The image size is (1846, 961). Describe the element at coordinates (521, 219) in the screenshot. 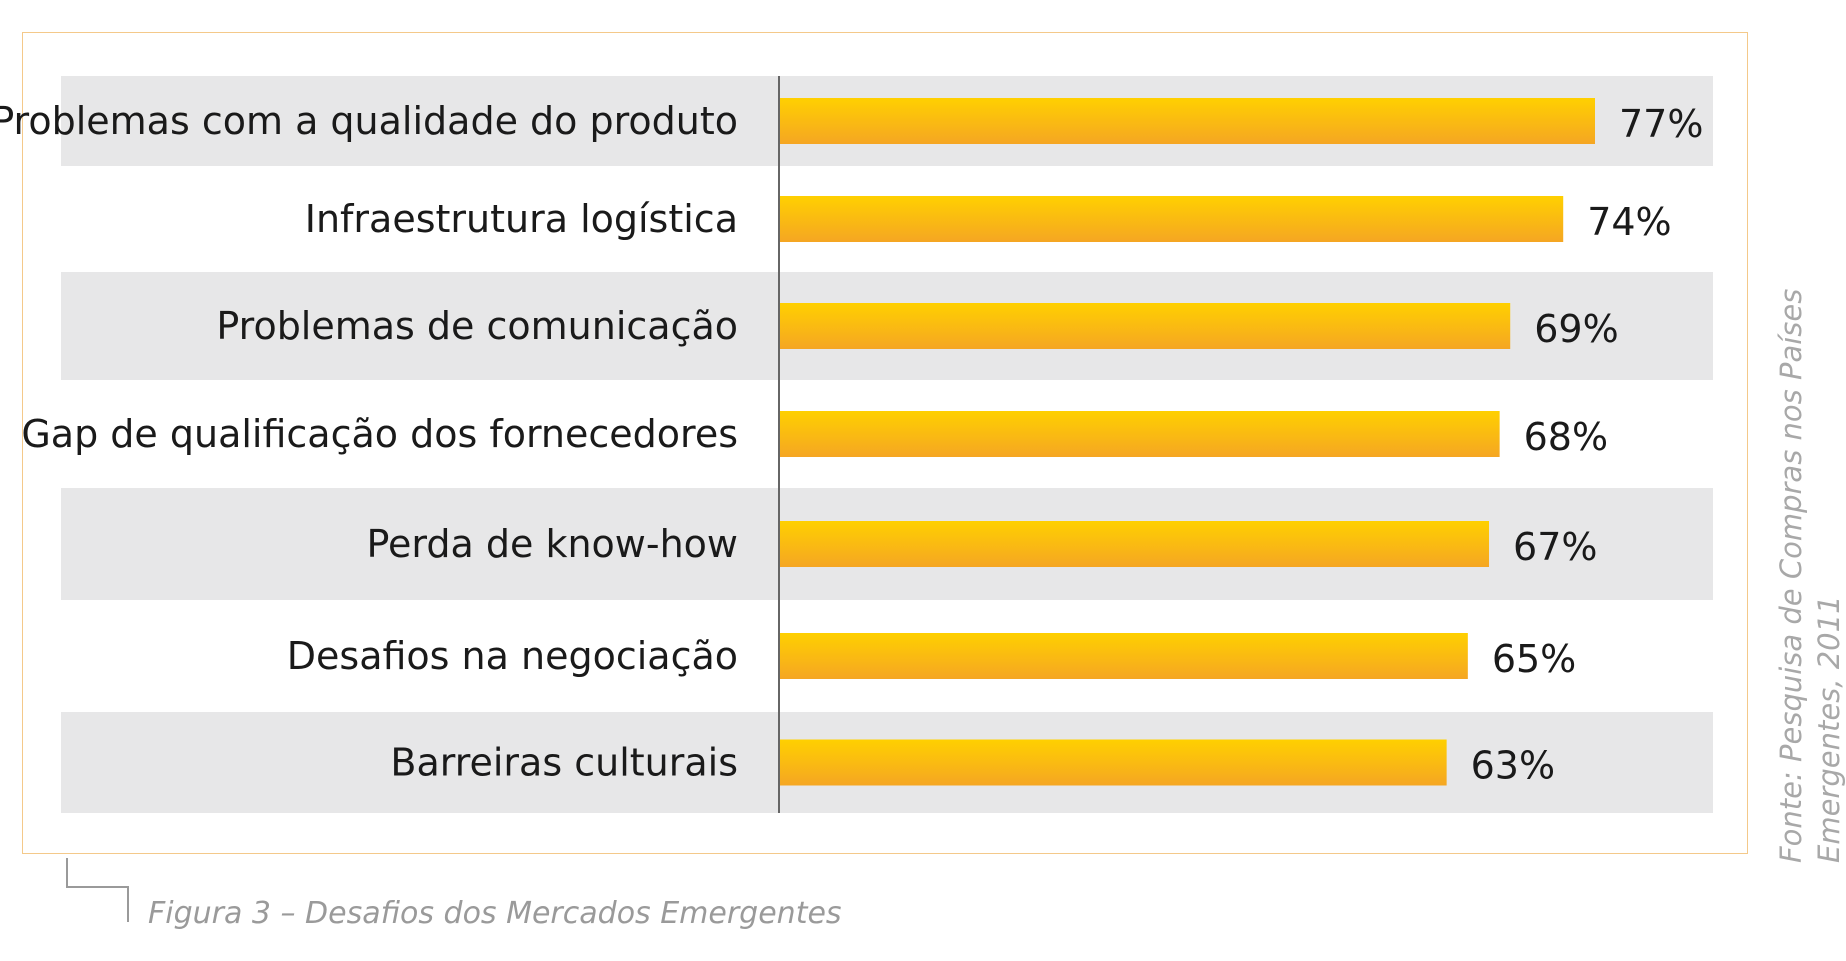

I see `category-label: Infraestrutura logística` at that location.